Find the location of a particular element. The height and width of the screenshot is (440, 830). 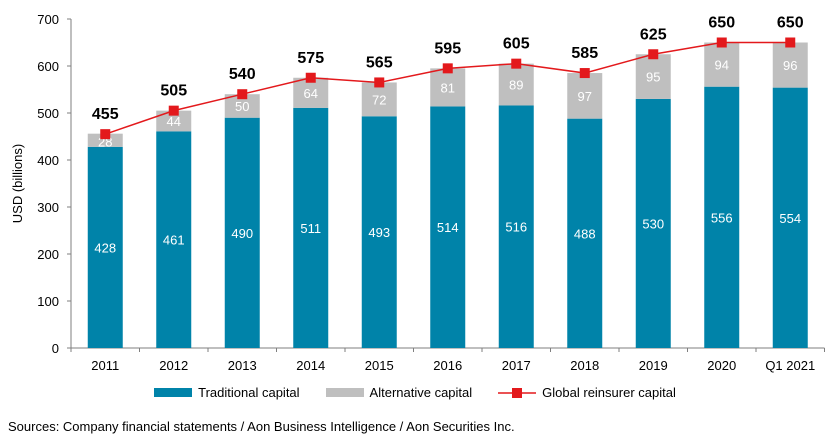

x-tick-label: 2013 is located at coordinates (242, 365).